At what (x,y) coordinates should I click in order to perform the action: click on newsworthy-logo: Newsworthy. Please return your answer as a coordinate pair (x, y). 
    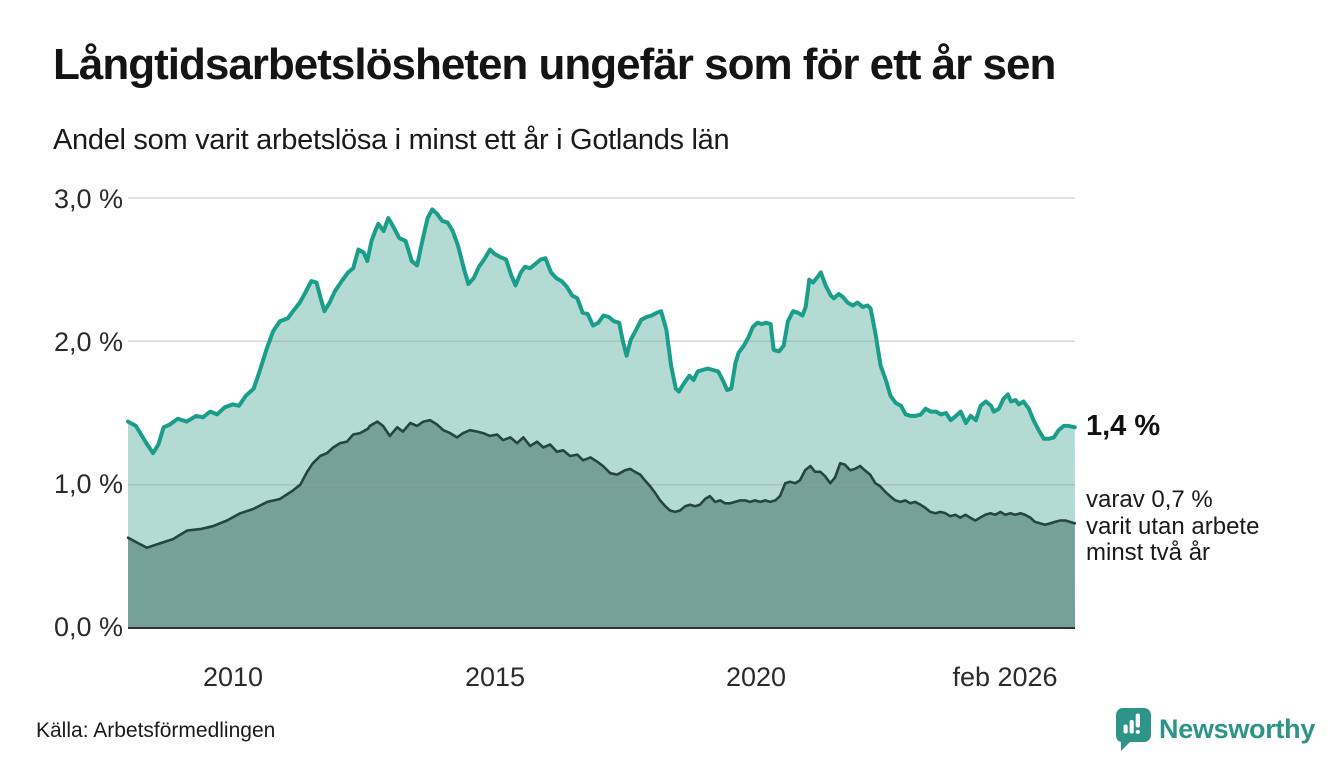
    Looking at the image, I should click on (1214, 729).